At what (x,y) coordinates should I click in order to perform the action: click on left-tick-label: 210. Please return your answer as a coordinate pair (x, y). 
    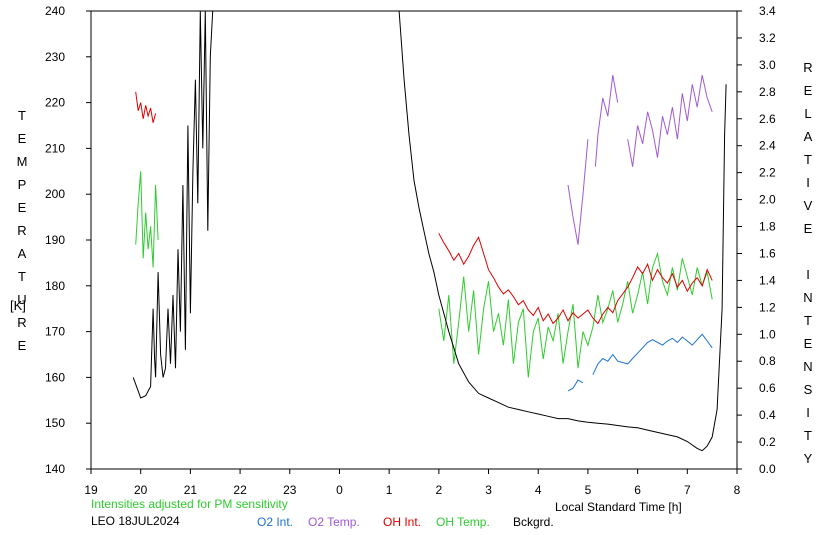
    Looking at the image, I should click on (55, 148).